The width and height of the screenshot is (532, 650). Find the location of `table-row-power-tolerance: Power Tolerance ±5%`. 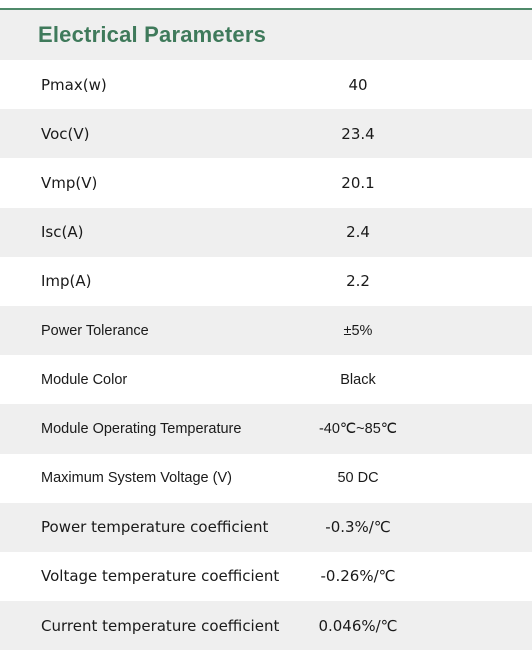

table-row-power-tolerance: Power Tolerance ±5% is located at coordinates (266, 330).